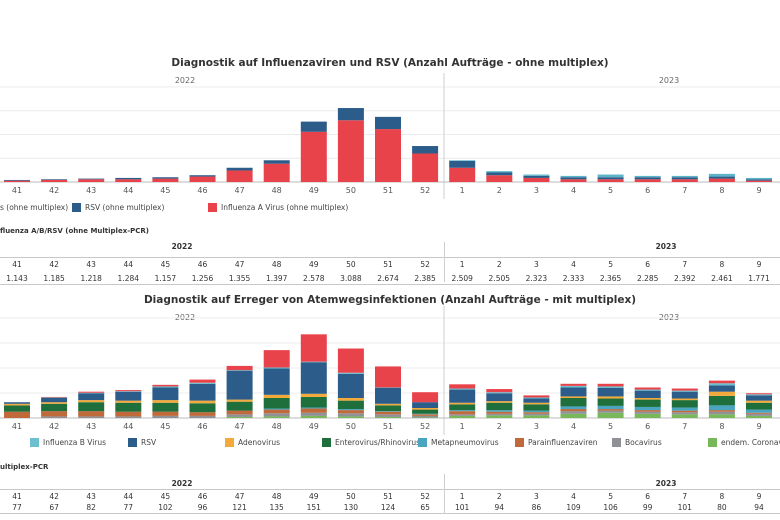 The image size is (780, 520). What do you see at coordinates (462, 496) in the screenshot?
I see `table2-week: 1` at bounding box center [462, 496].